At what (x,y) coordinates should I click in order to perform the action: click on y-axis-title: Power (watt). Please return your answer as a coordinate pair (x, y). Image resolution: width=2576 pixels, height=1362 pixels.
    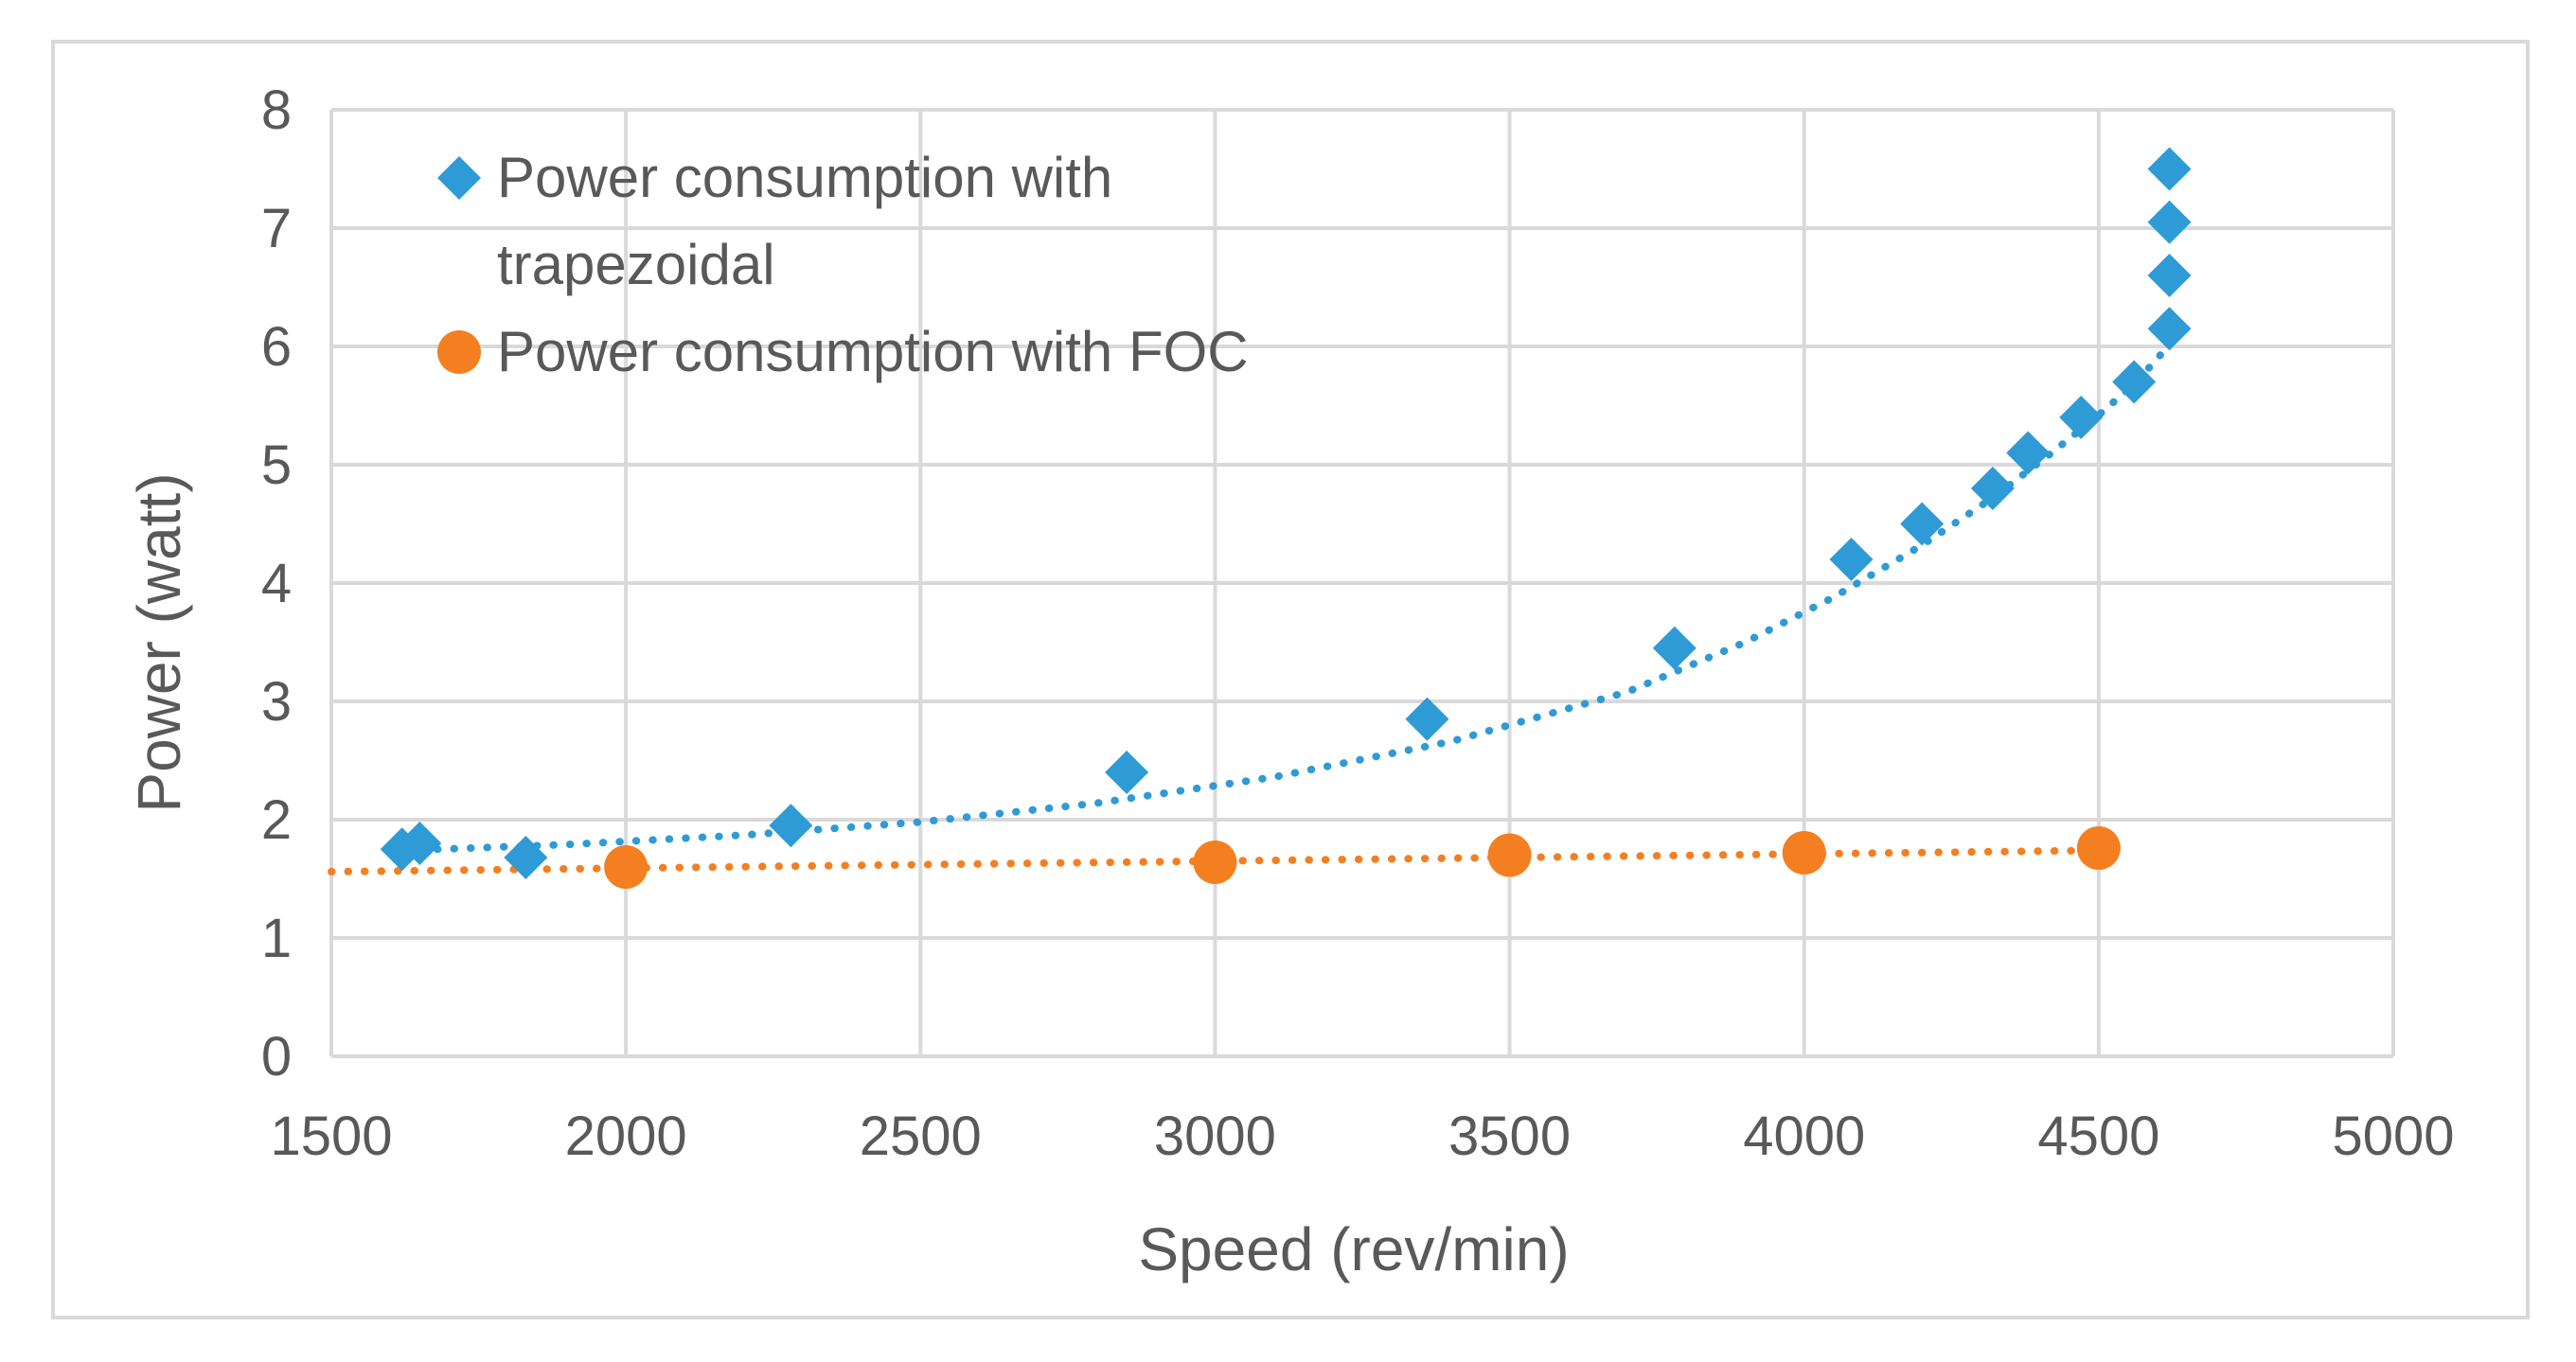
    Looking at the image, I should click on (159, 642).